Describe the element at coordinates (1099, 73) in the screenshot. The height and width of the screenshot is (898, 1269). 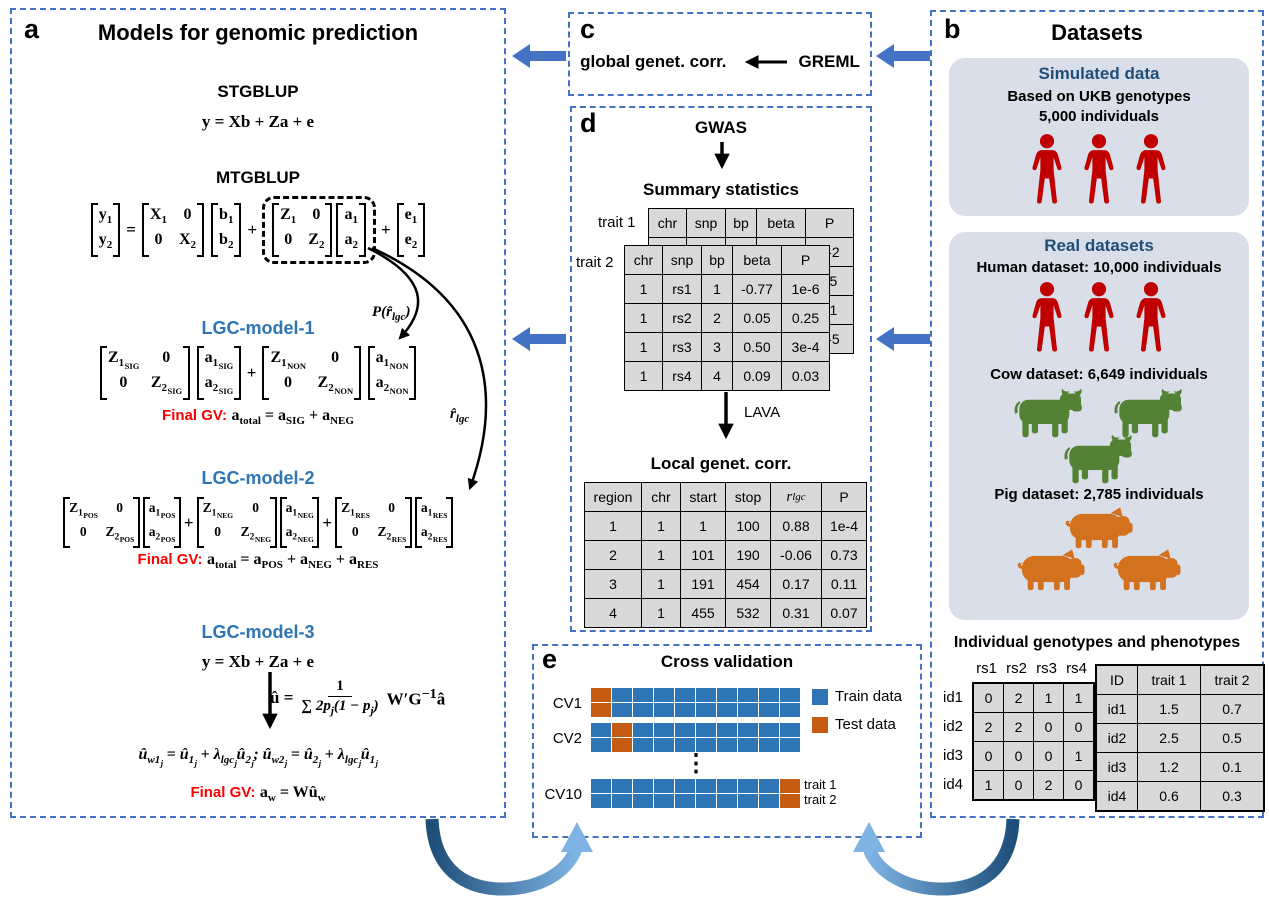
I see `simulated-data-title: Simulated data` at that location.